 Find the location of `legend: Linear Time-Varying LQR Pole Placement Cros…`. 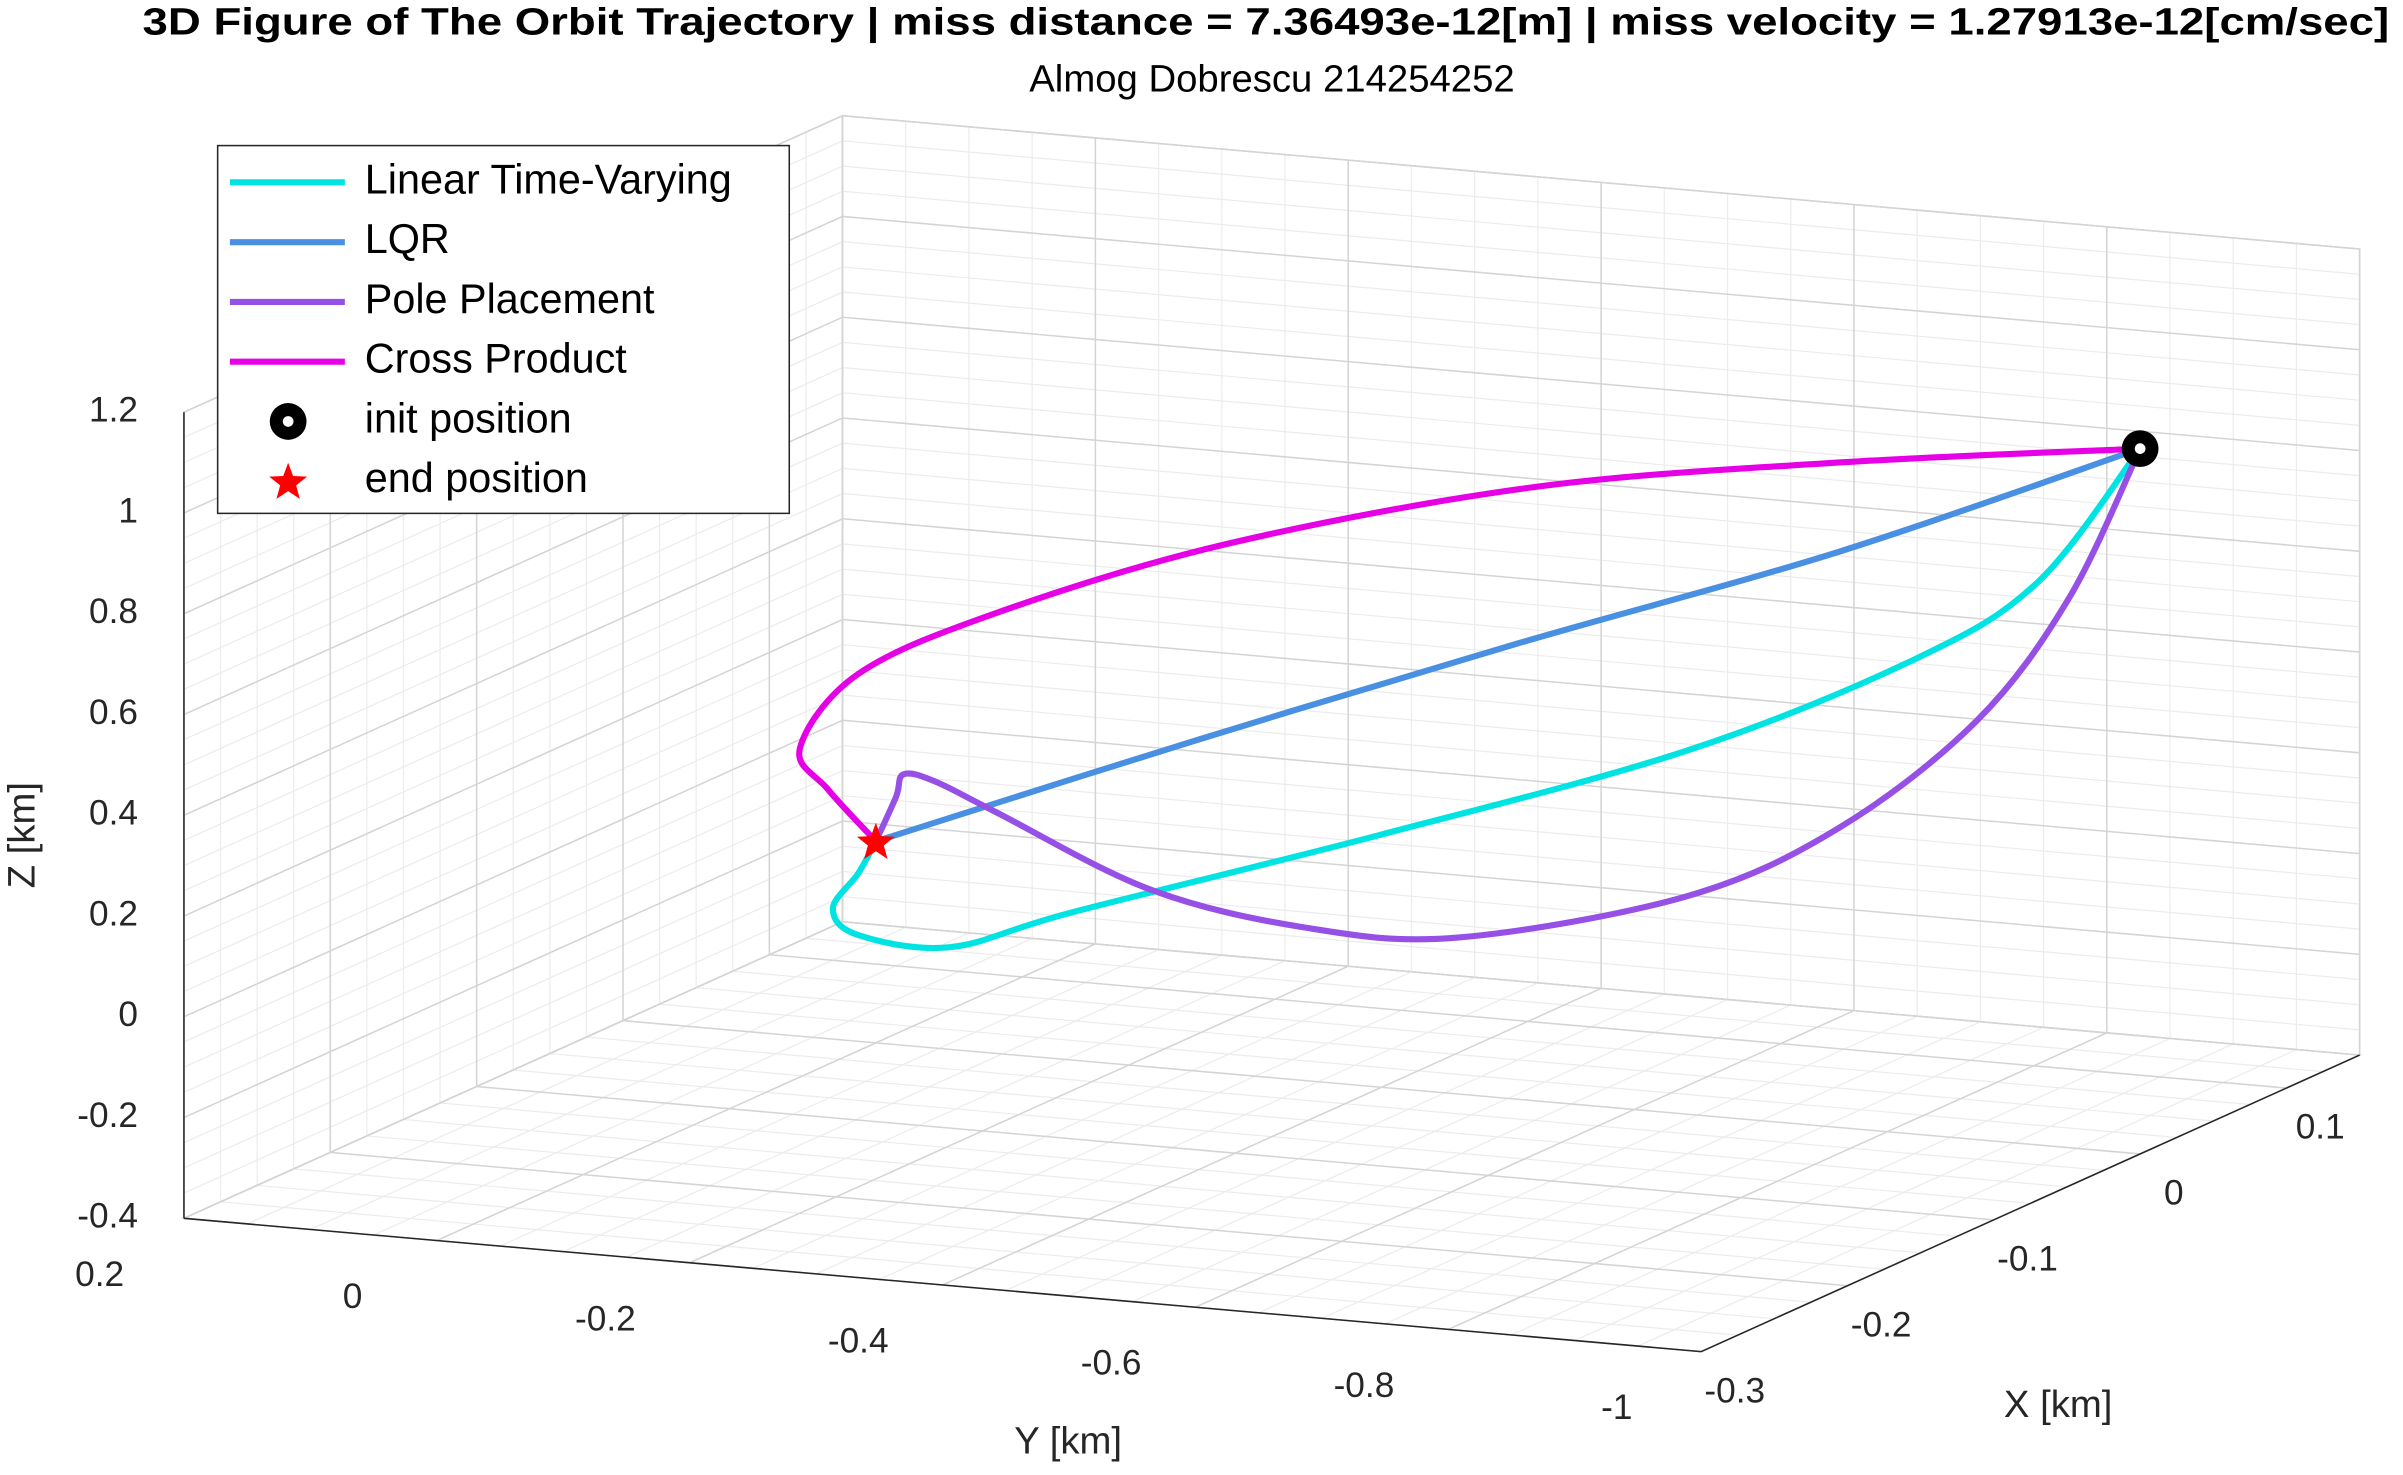

legend: Linear Time-Varying LQR Pole Placement Cros… is located at coordinates (503, 329).